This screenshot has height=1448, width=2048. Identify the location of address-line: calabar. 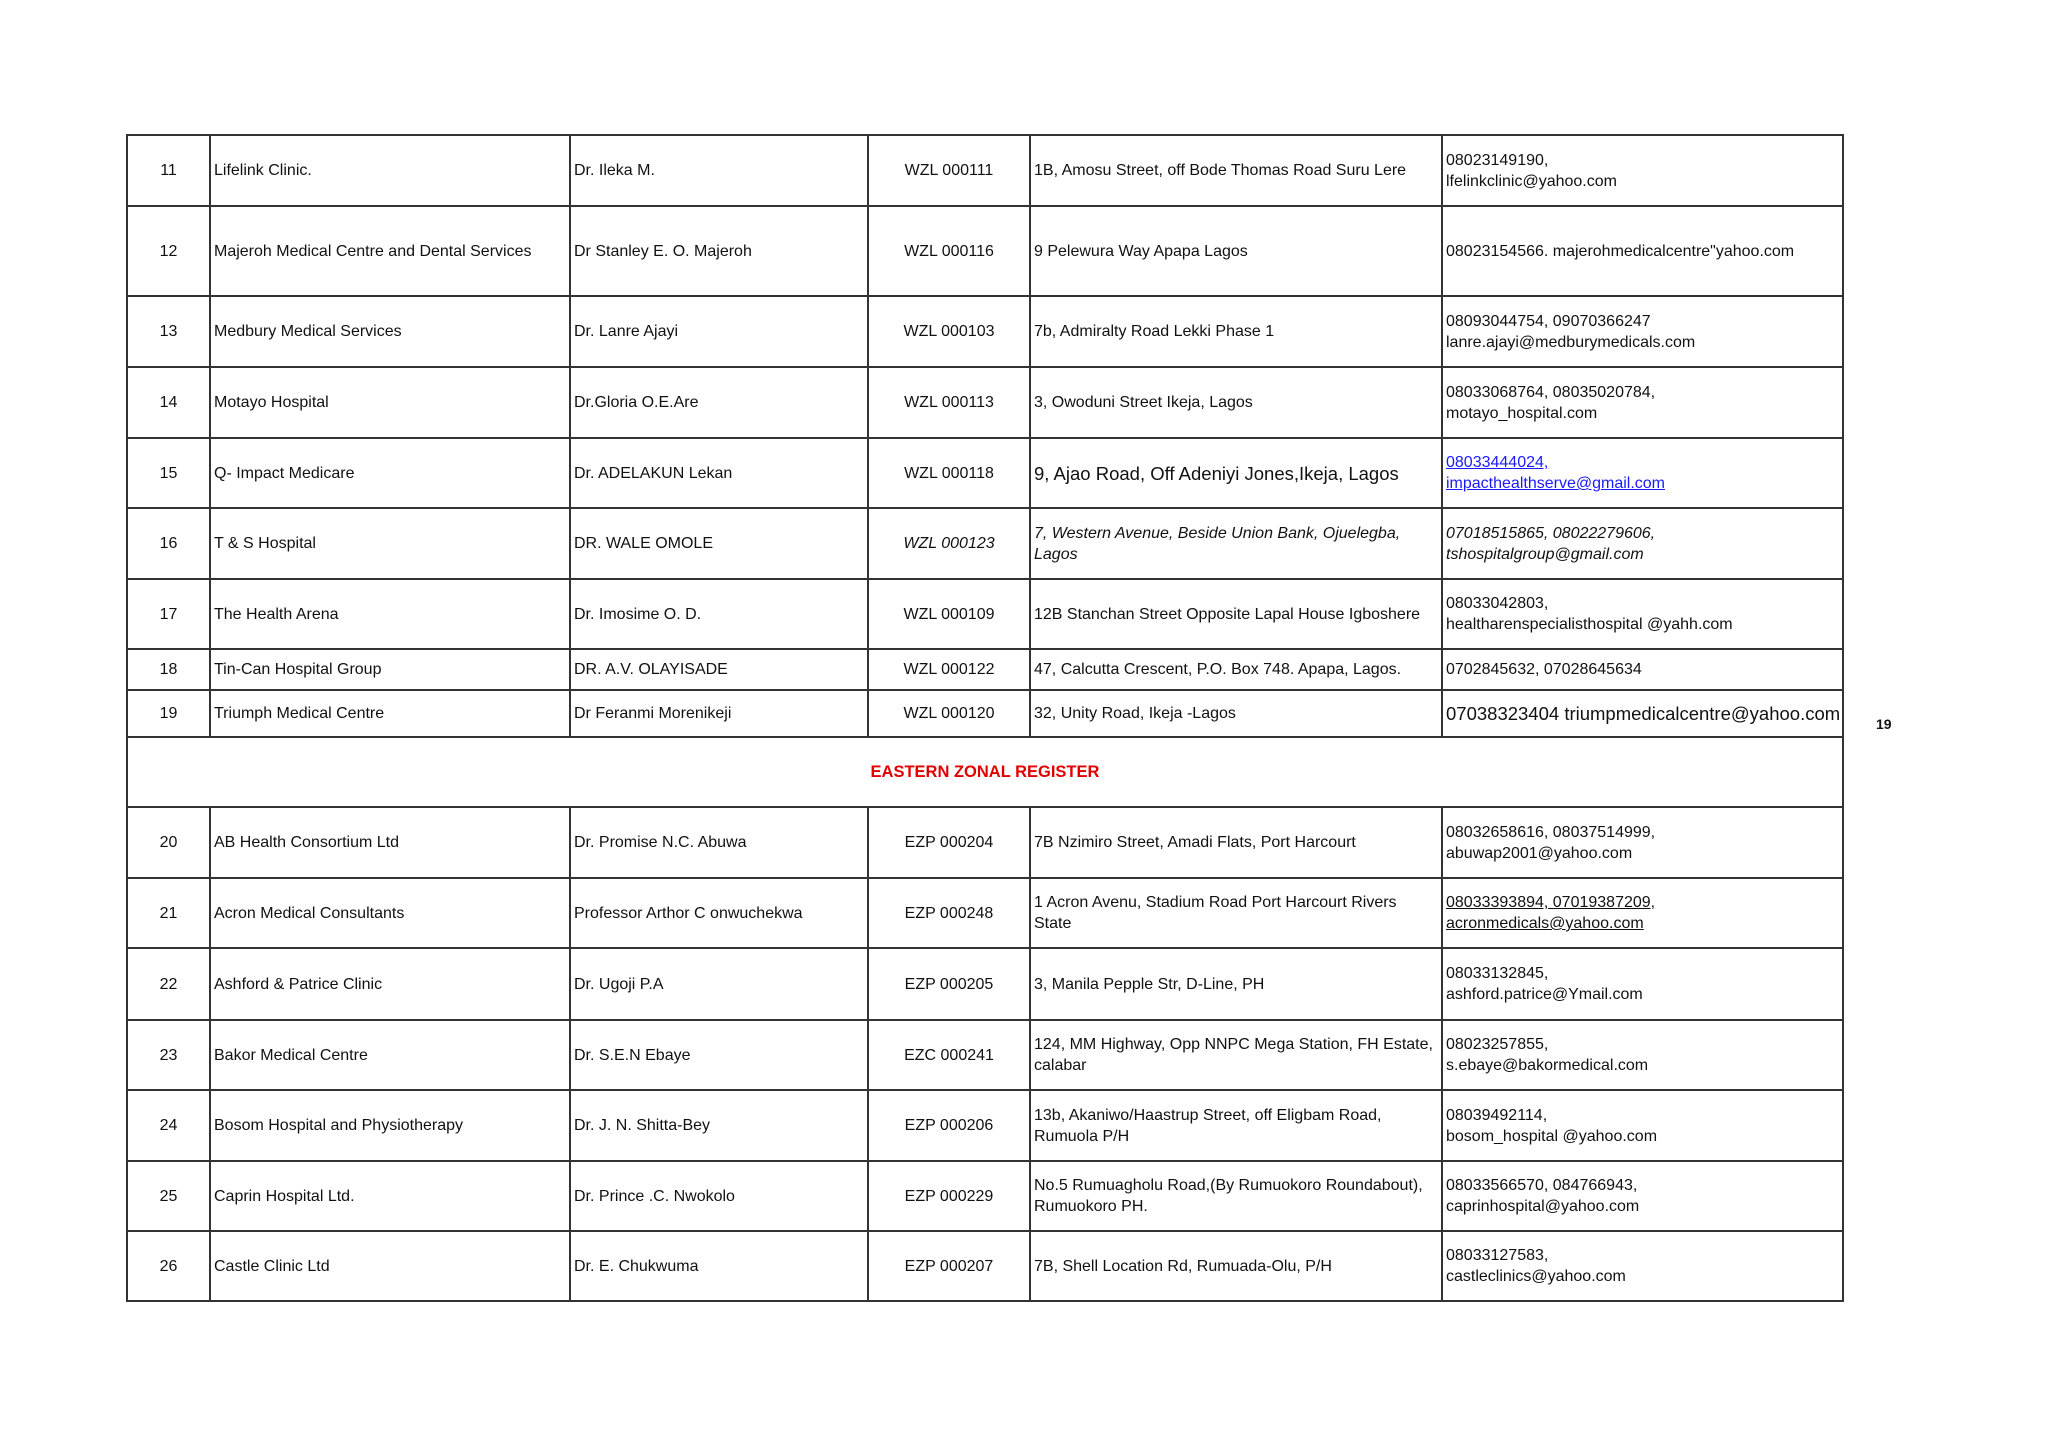
(1060, 1065).